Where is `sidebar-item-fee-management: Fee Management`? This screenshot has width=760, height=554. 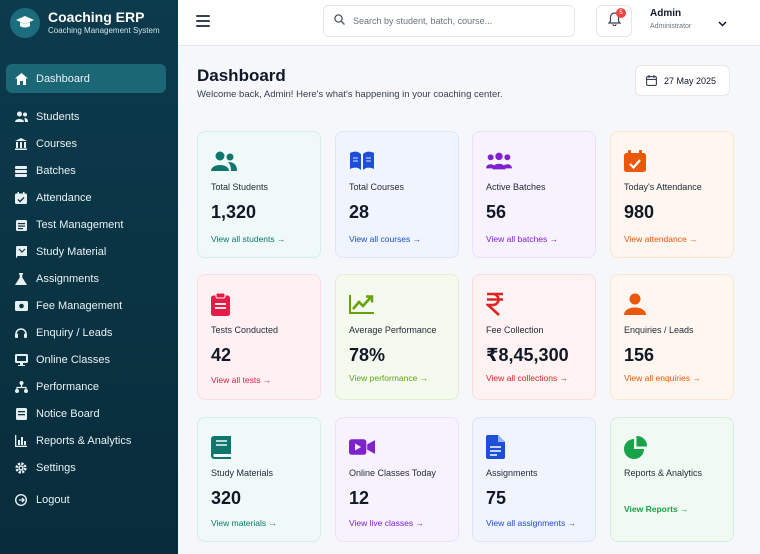
sidebar-item-fee-management: Fee Management is located at coordinates (89, 305).